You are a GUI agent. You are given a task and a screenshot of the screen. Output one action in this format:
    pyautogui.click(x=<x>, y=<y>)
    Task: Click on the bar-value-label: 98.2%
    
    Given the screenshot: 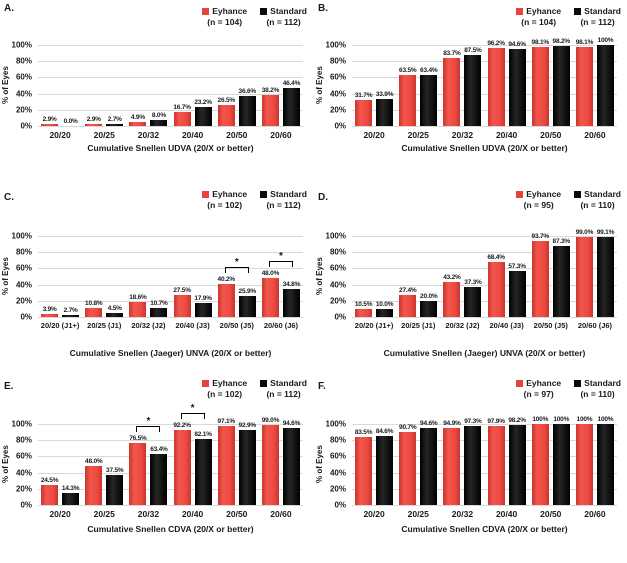 What is the action you would take?
    pyautogui.click(x=517, y=421)
    